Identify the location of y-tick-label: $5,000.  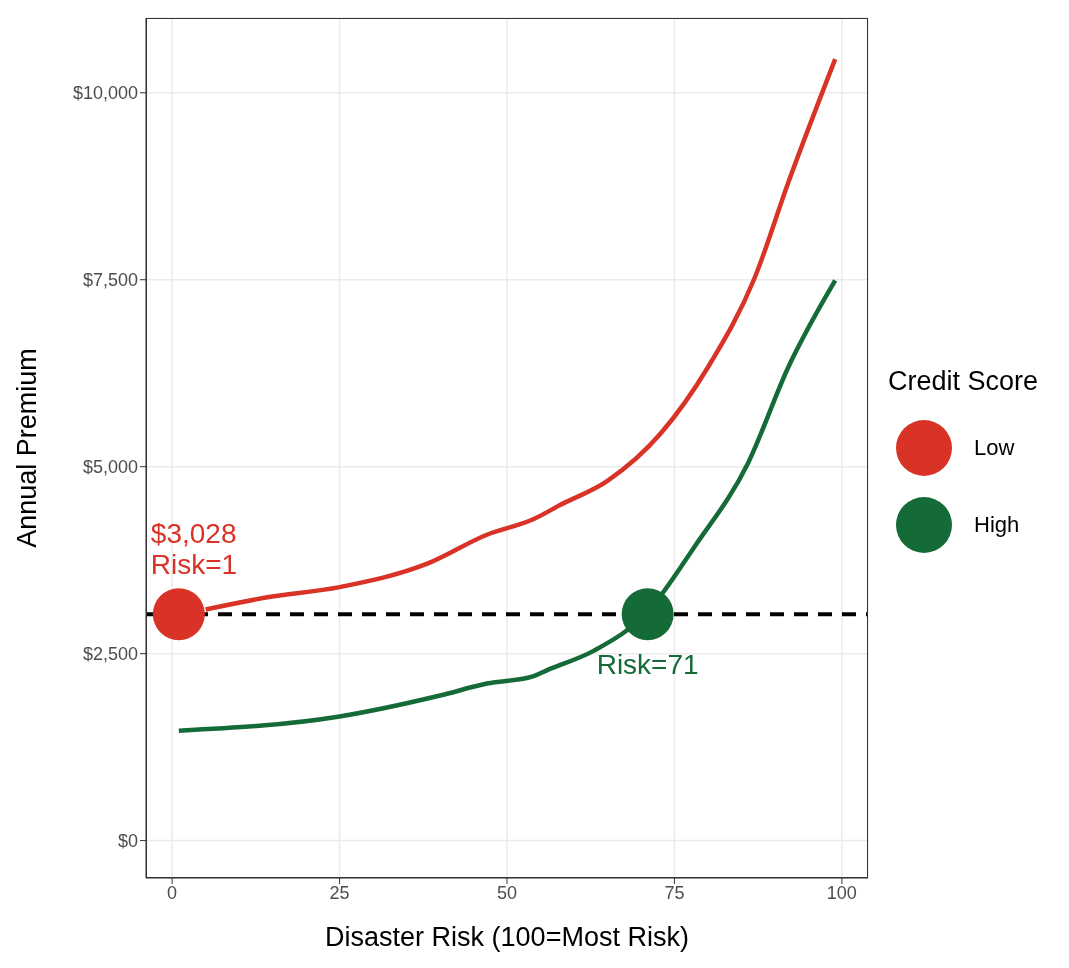
(110, 467).